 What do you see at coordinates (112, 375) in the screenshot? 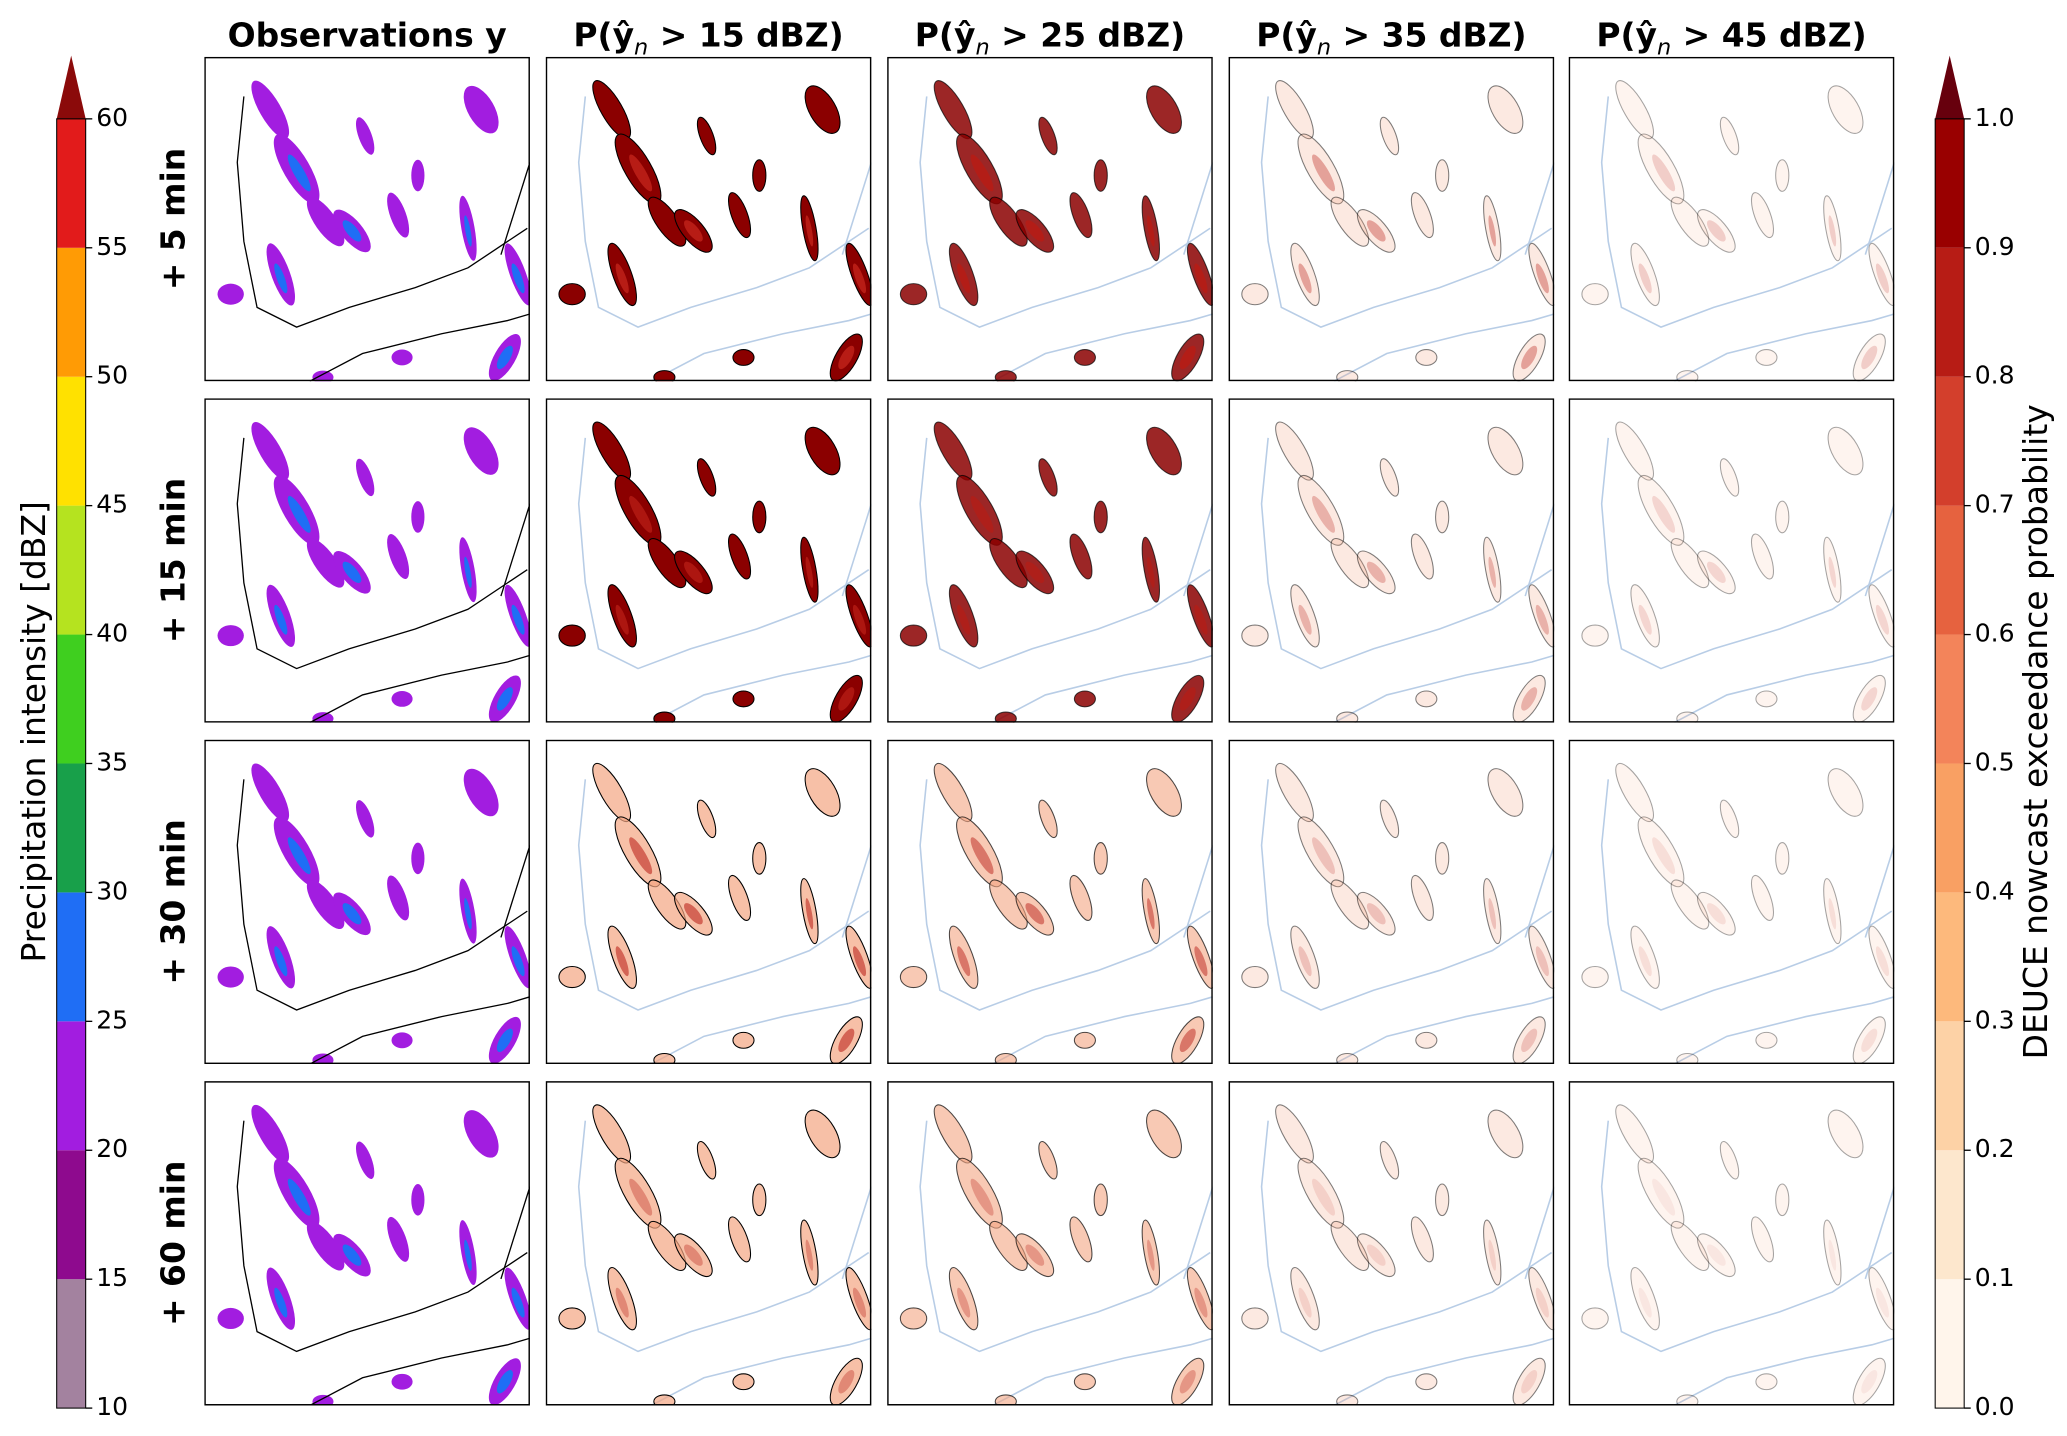
I see `colorbar-tick-label: 50` at bounding box center [112, 375].